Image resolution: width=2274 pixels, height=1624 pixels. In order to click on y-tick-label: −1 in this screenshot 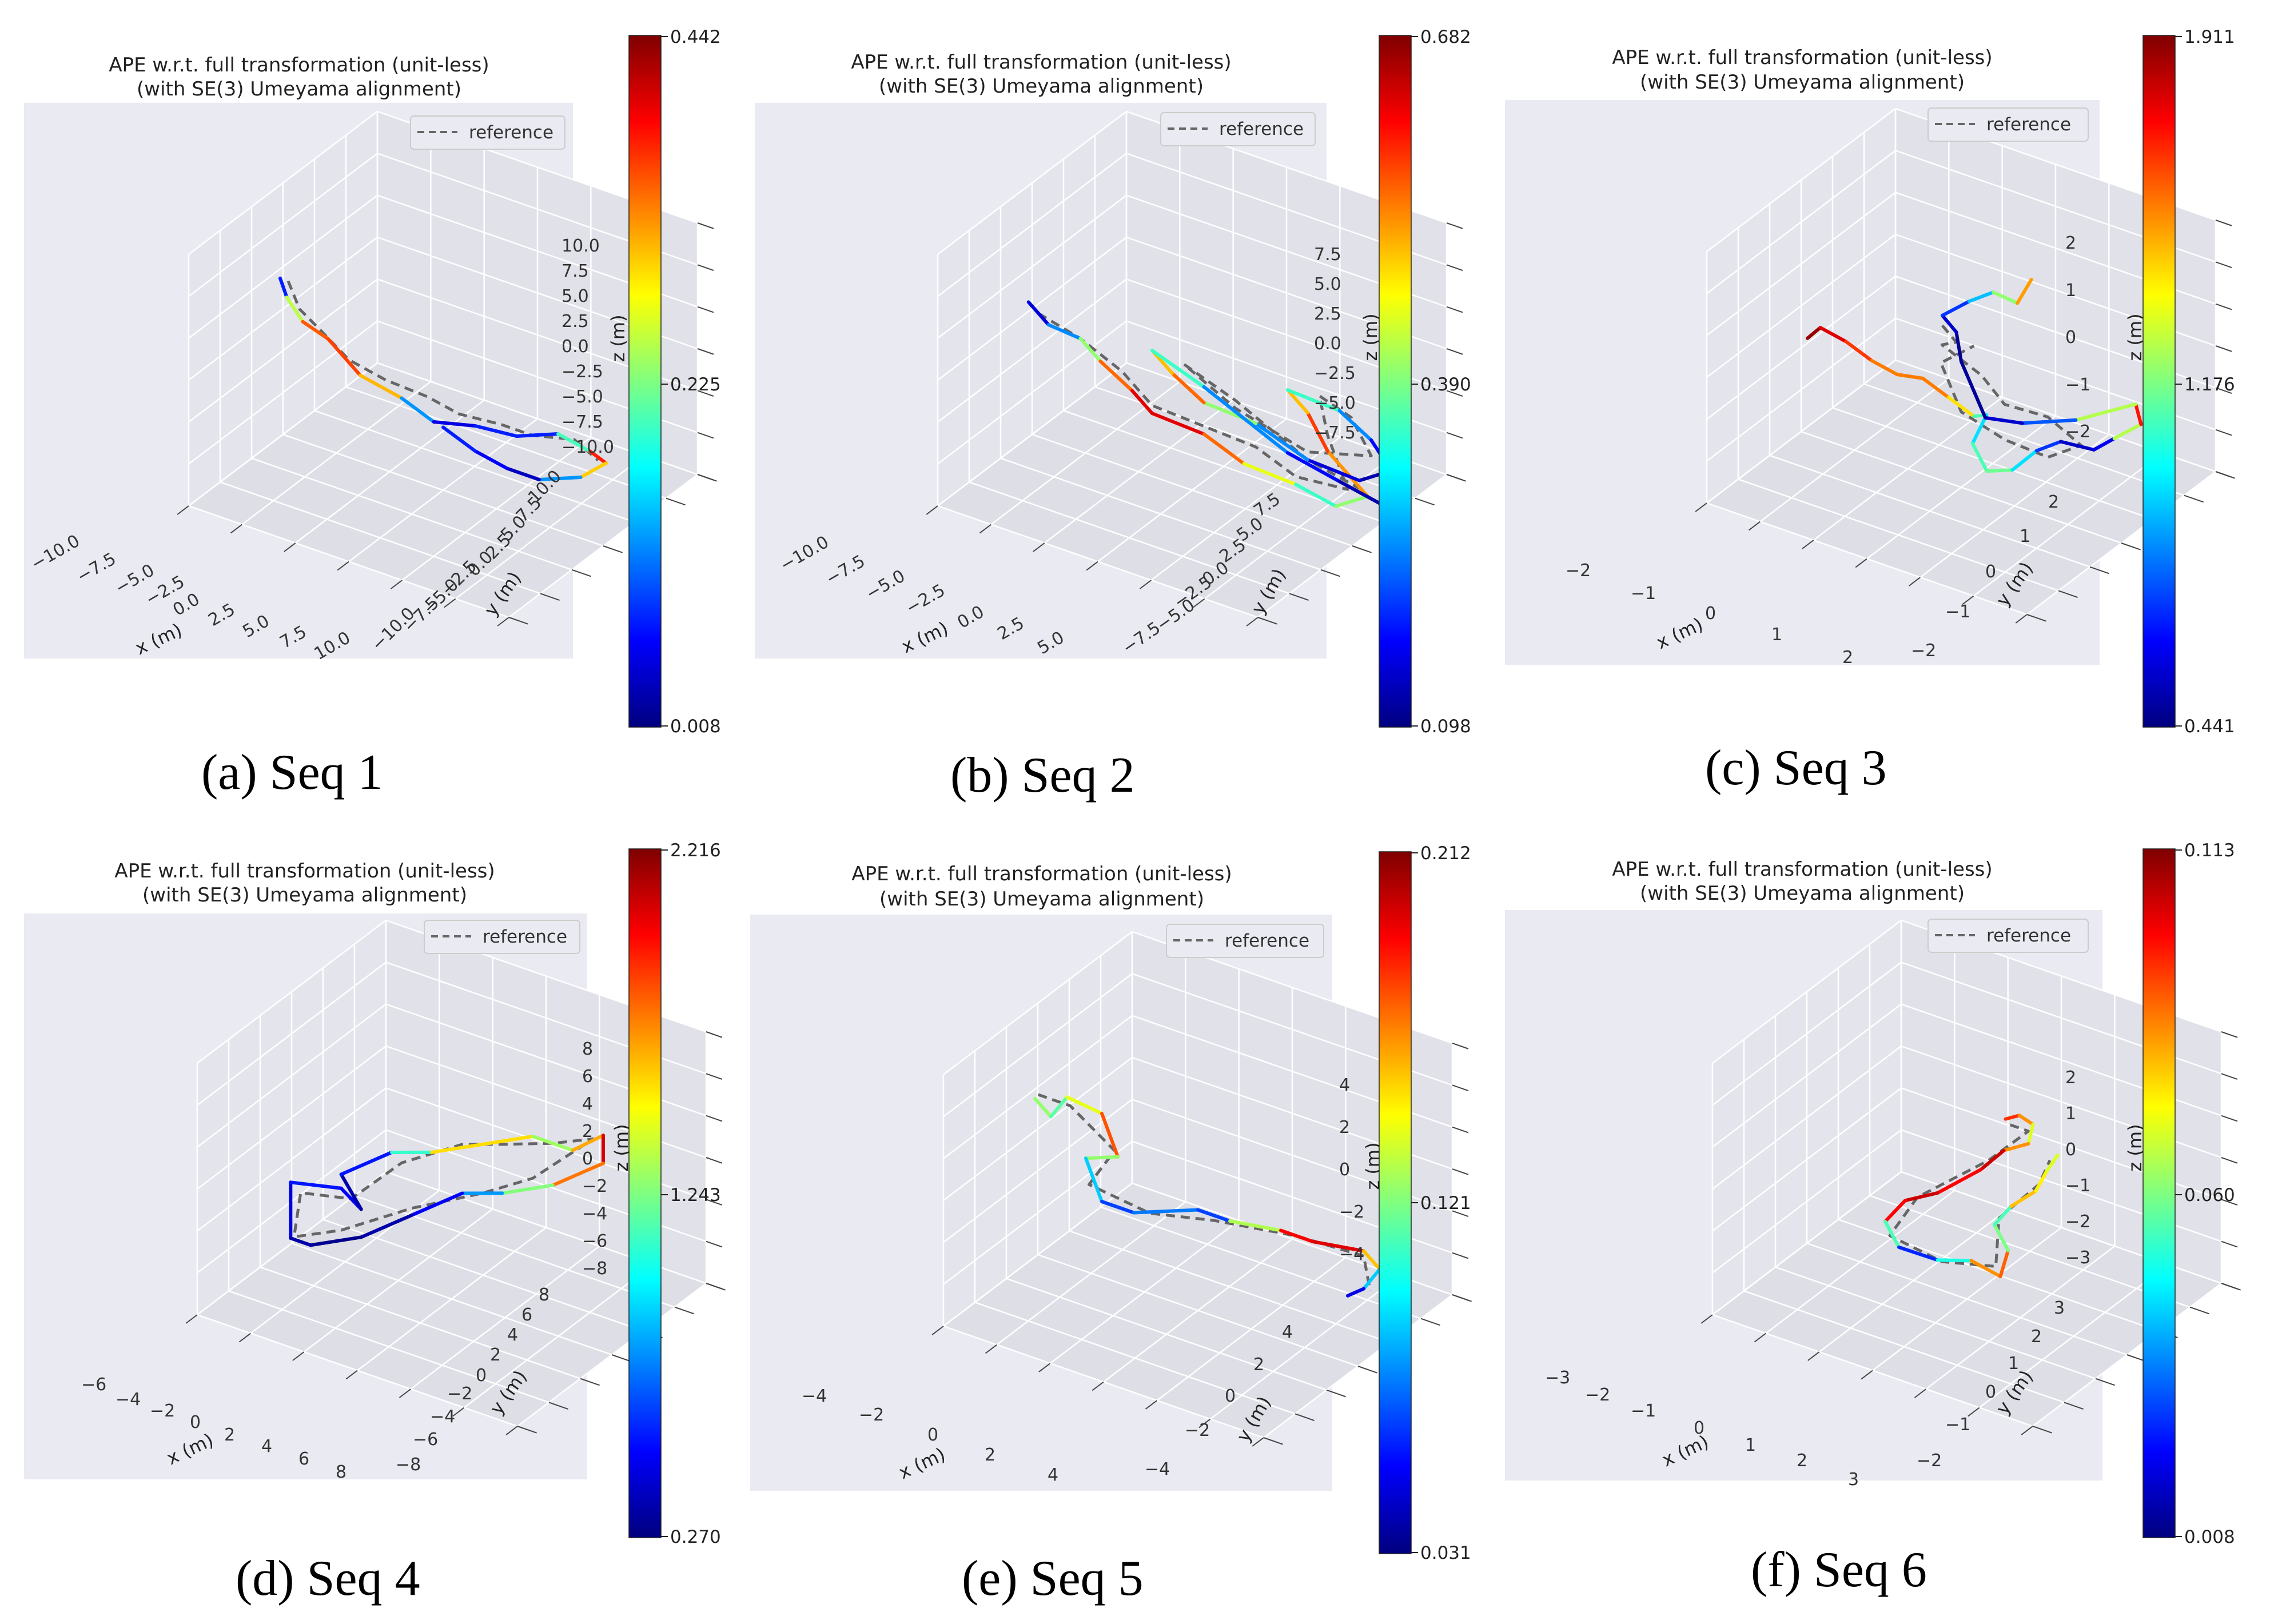, I will do `click(1957, 612)`.